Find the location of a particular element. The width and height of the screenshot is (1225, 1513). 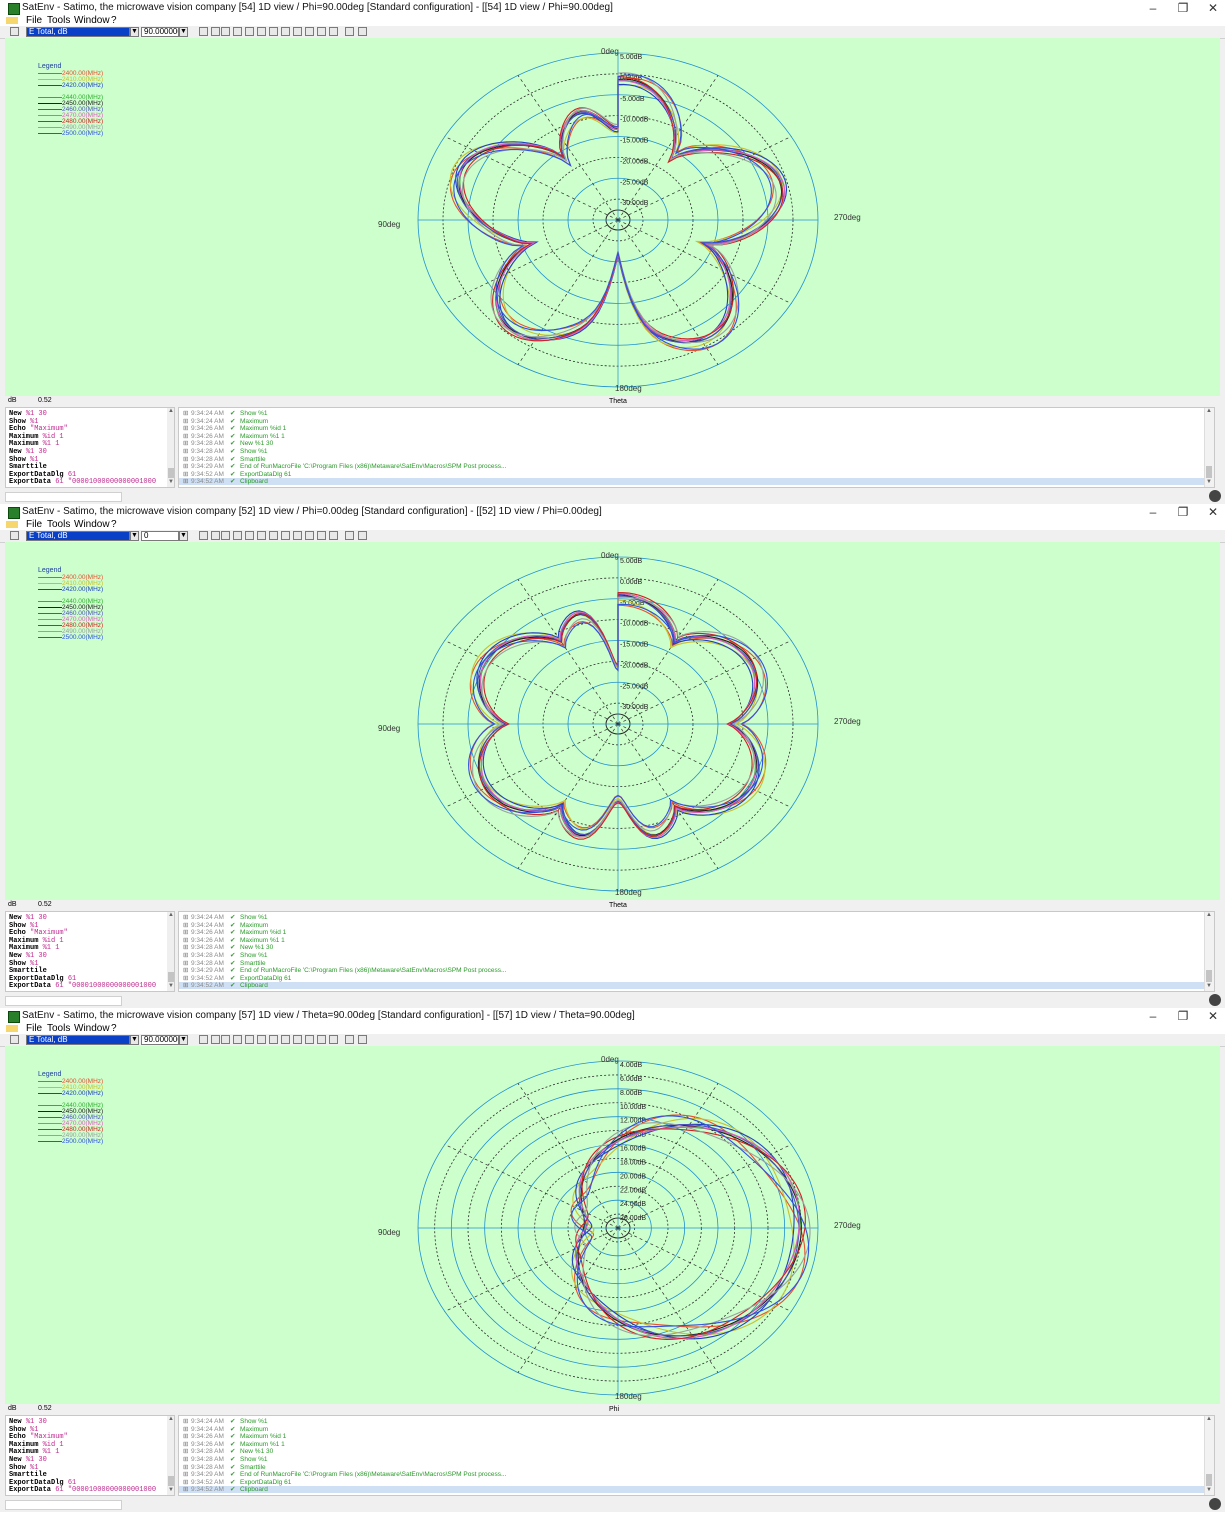

menu-tools: Tools is located at coordinates (59, 1028).